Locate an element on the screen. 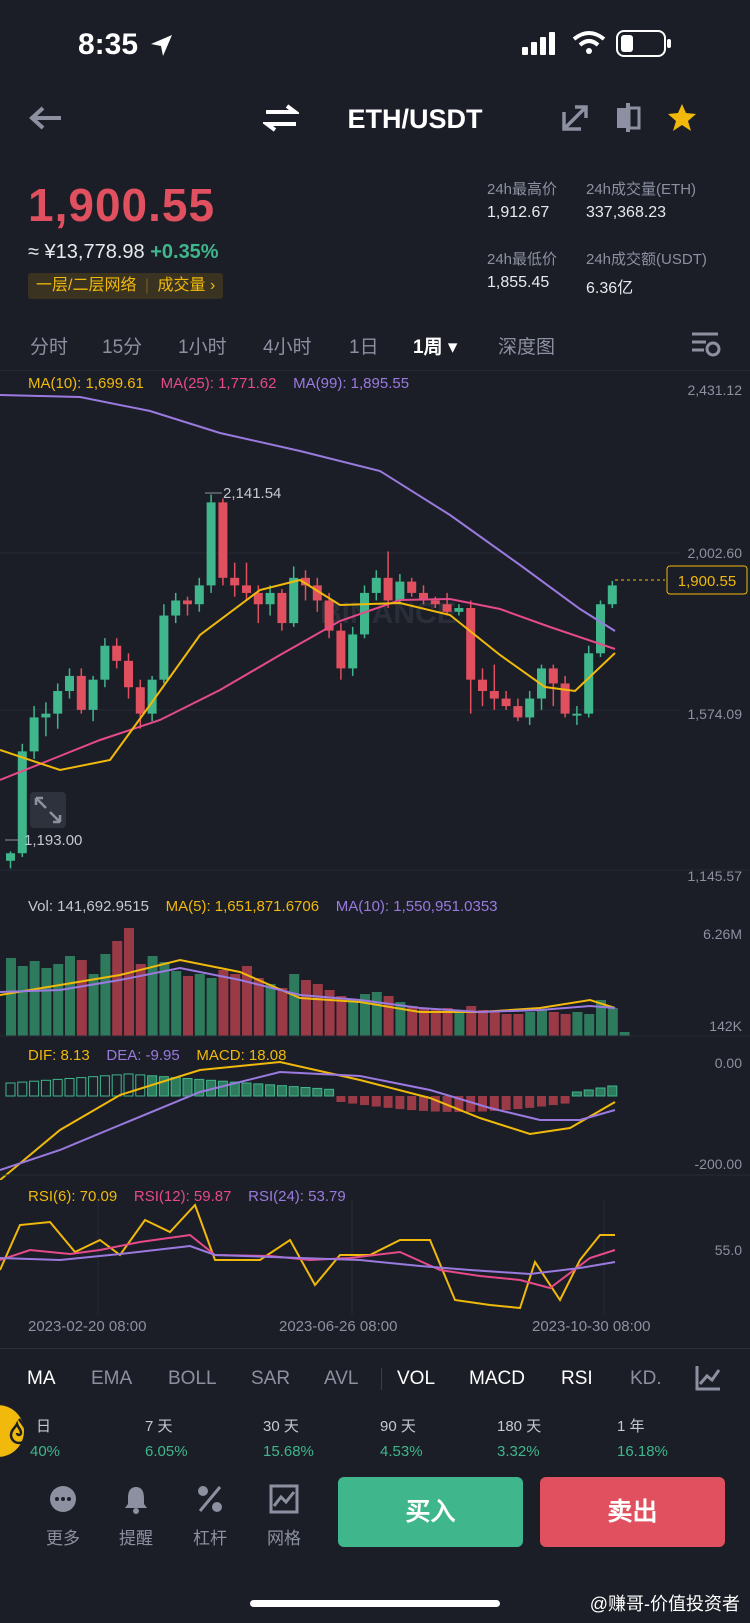 Image resolution: width=750 pixels, height=1623 pixels. status-time: 8:35 is located at coordinates (108, 44).